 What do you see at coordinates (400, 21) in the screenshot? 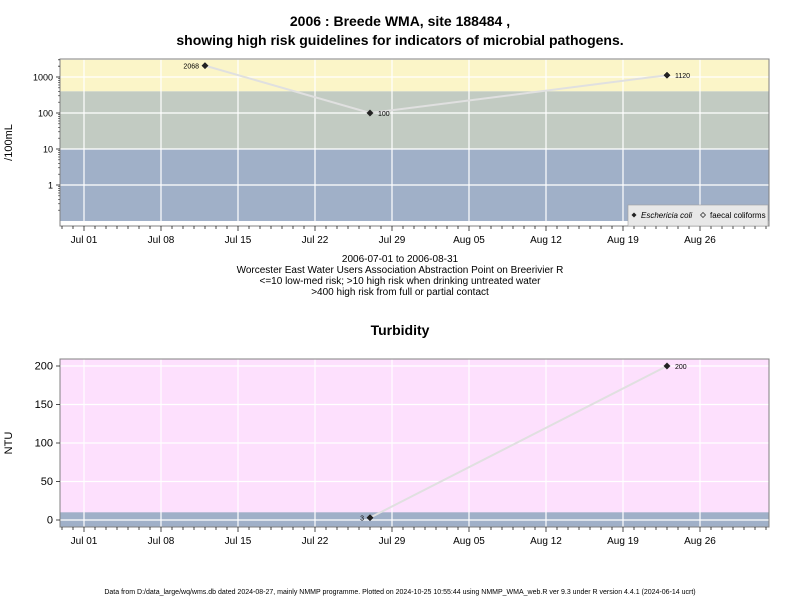
I see `chart-title-line1: 2006 : Breede WMA, site 188484 ,` at bounding box center [400, 21].